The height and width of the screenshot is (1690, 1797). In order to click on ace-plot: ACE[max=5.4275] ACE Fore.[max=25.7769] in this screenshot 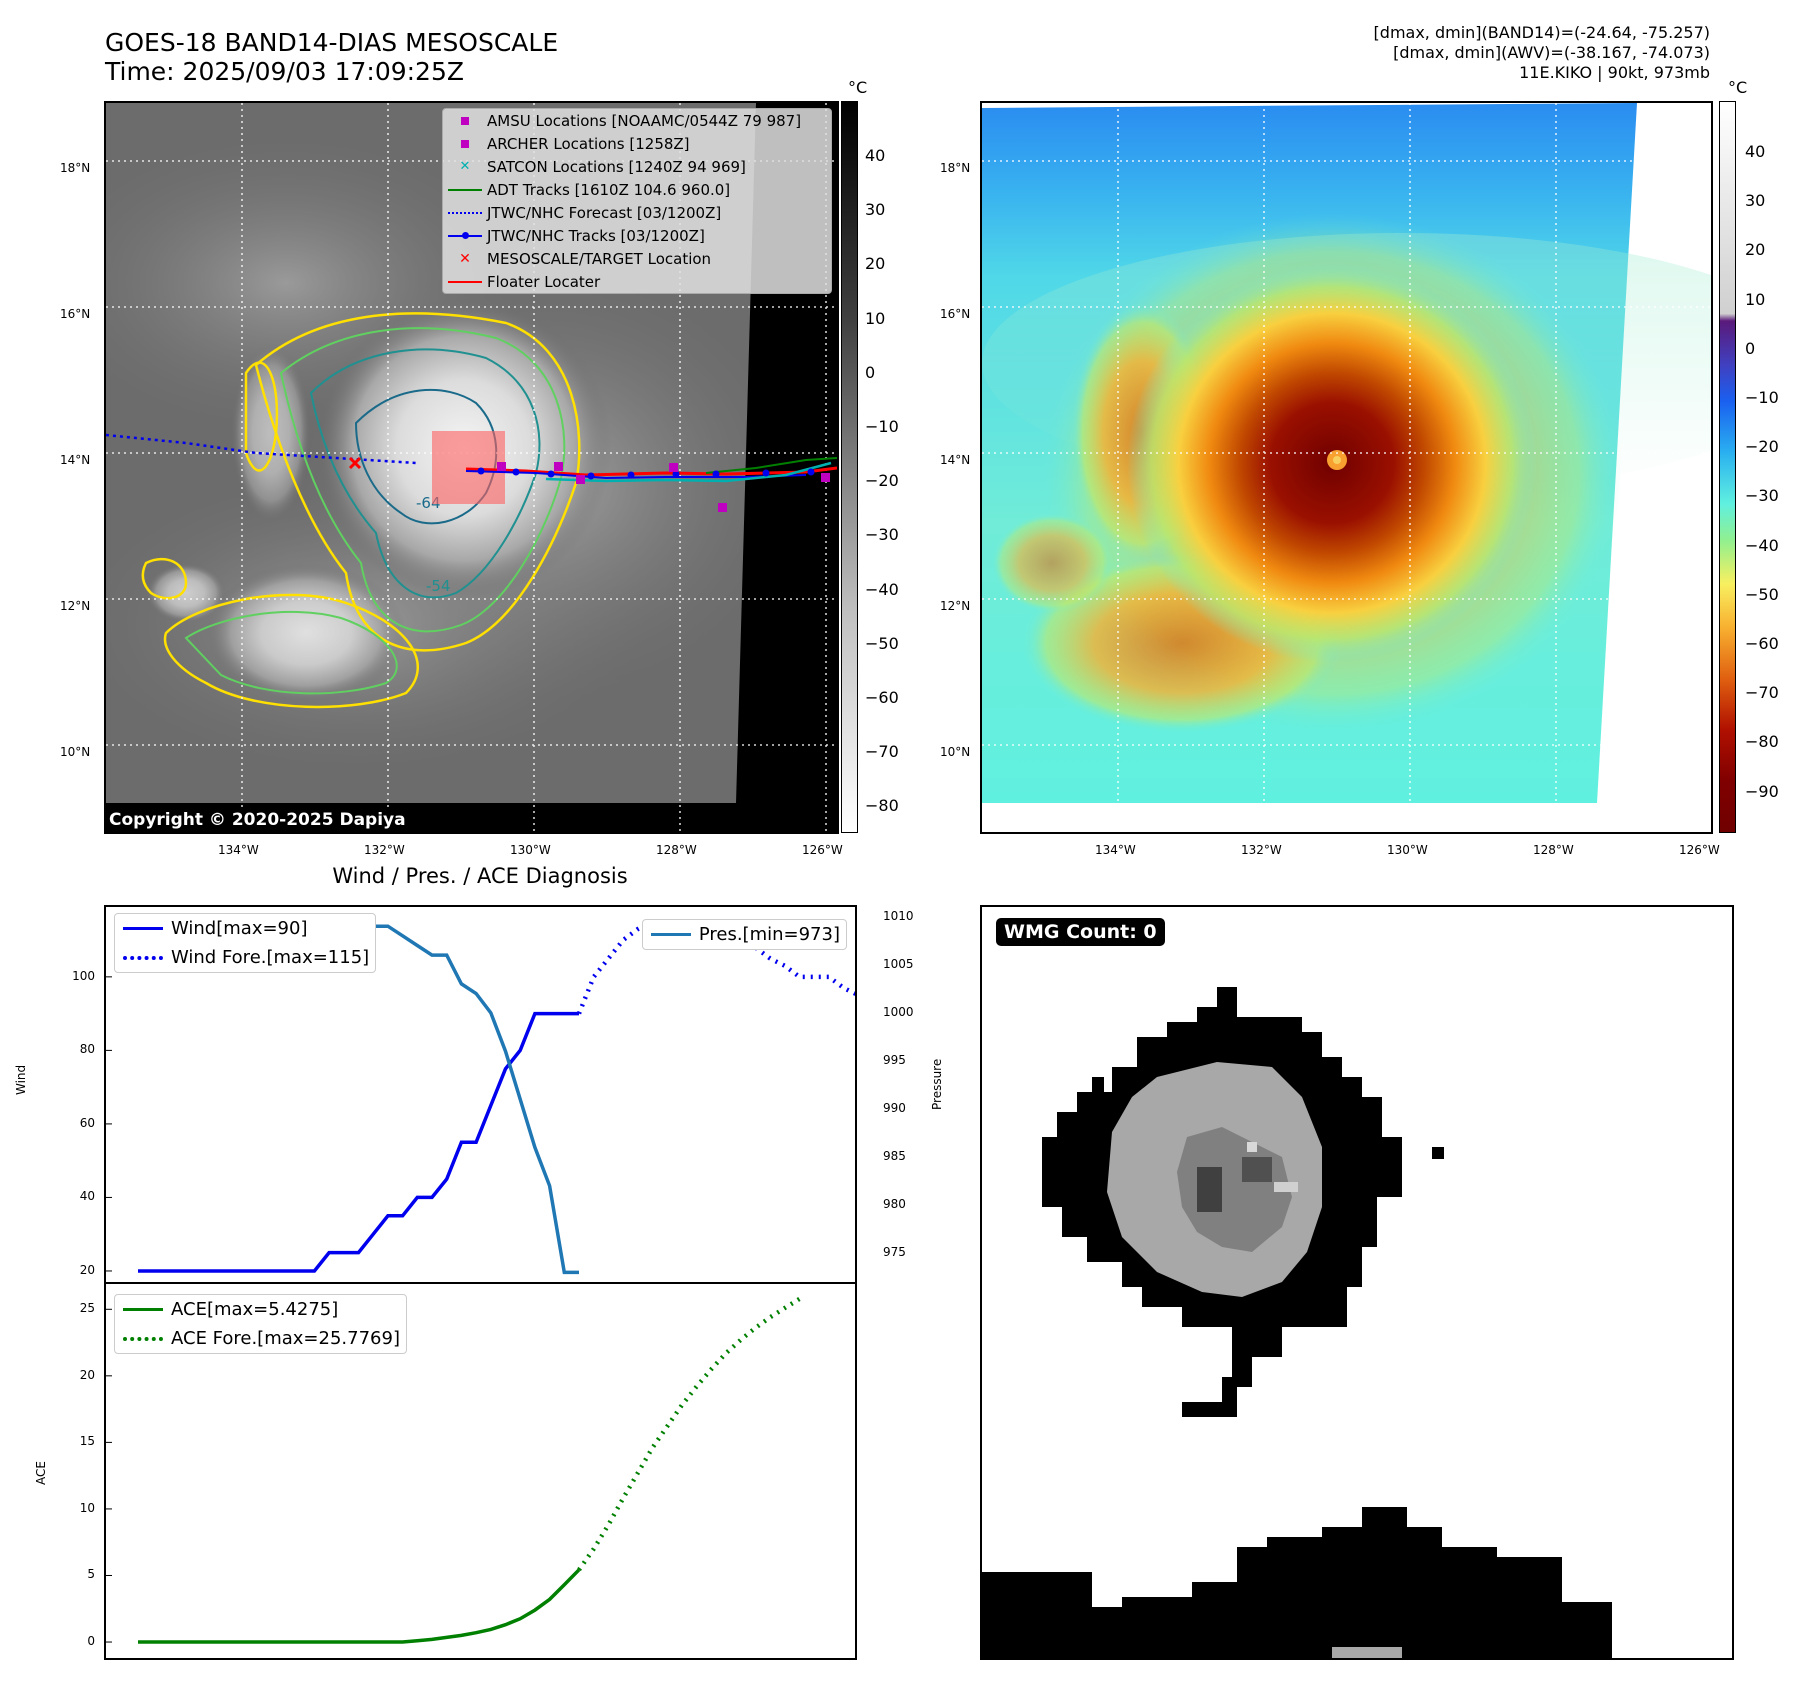, I will do `click(480, 1471)`.